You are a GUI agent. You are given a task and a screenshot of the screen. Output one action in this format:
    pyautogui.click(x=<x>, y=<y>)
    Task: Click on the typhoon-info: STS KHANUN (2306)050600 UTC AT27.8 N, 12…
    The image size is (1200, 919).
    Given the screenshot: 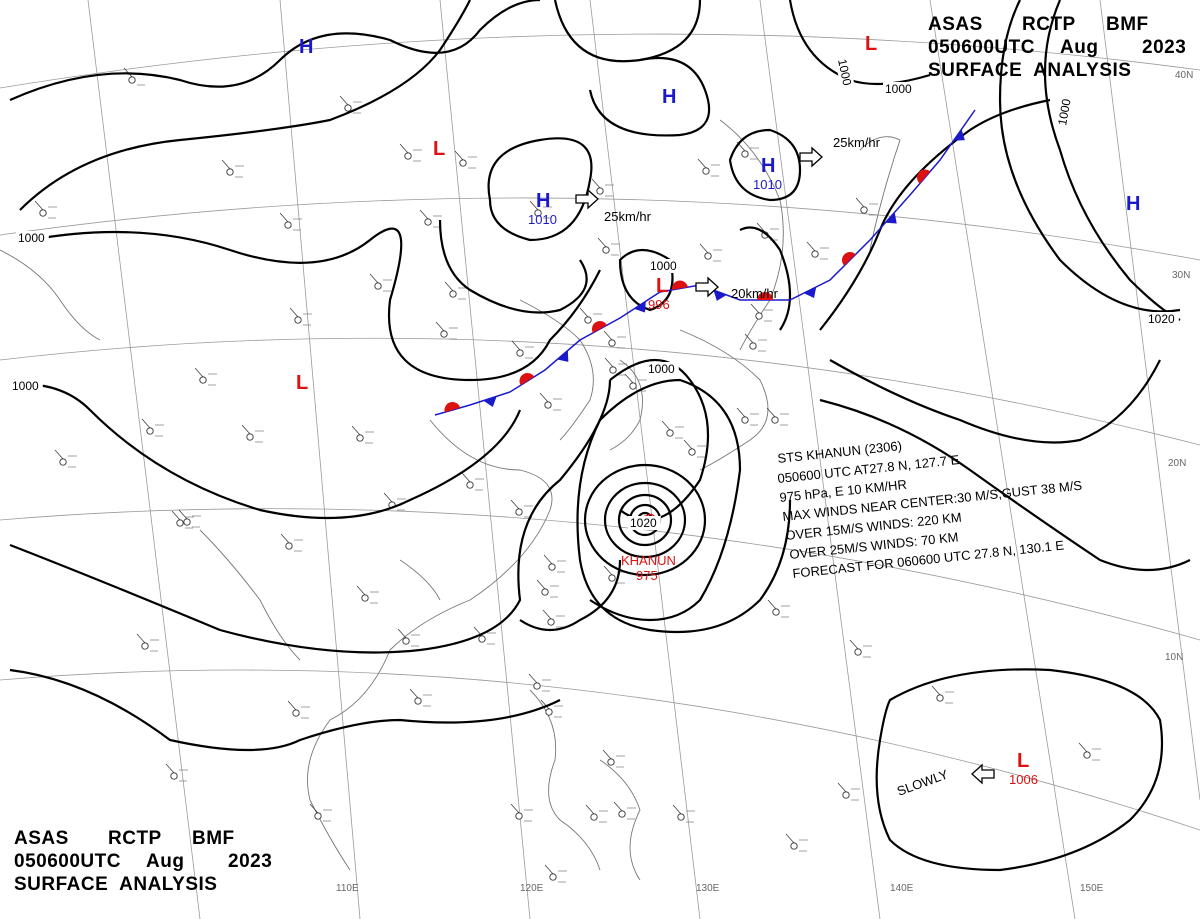 What is the action you would take?
    pyautogui.click(x=930, y=509)
    